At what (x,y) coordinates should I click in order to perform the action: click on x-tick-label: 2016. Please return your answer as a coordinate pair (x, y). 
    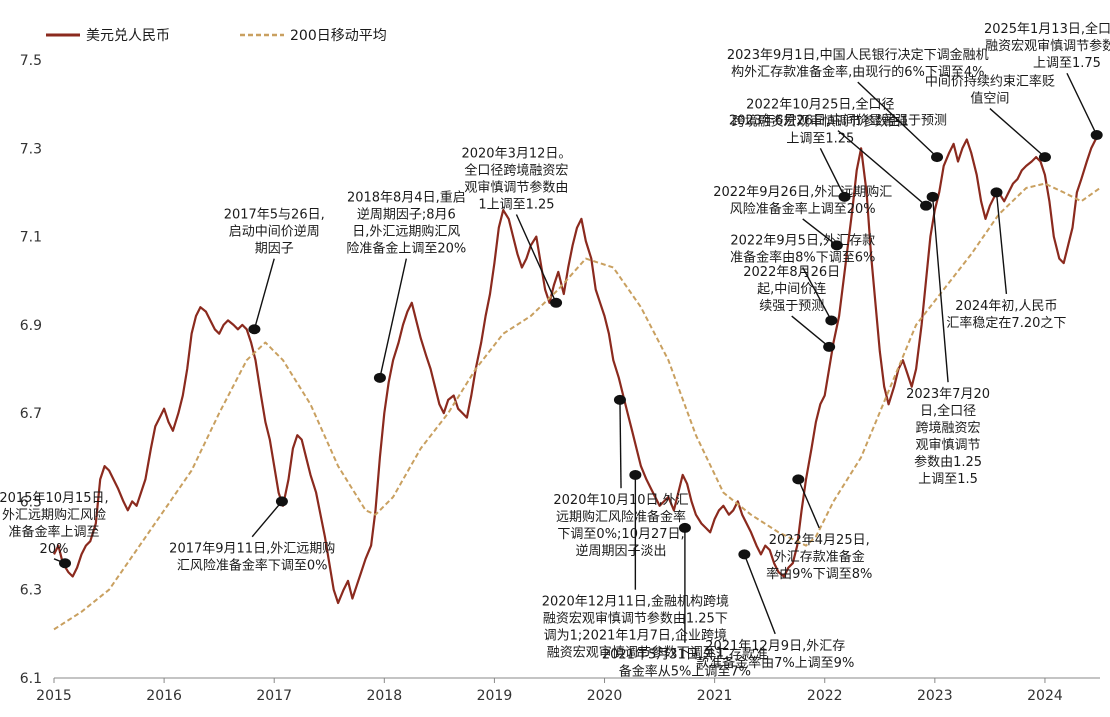
    Looking at the image, I should click on (164, 696).